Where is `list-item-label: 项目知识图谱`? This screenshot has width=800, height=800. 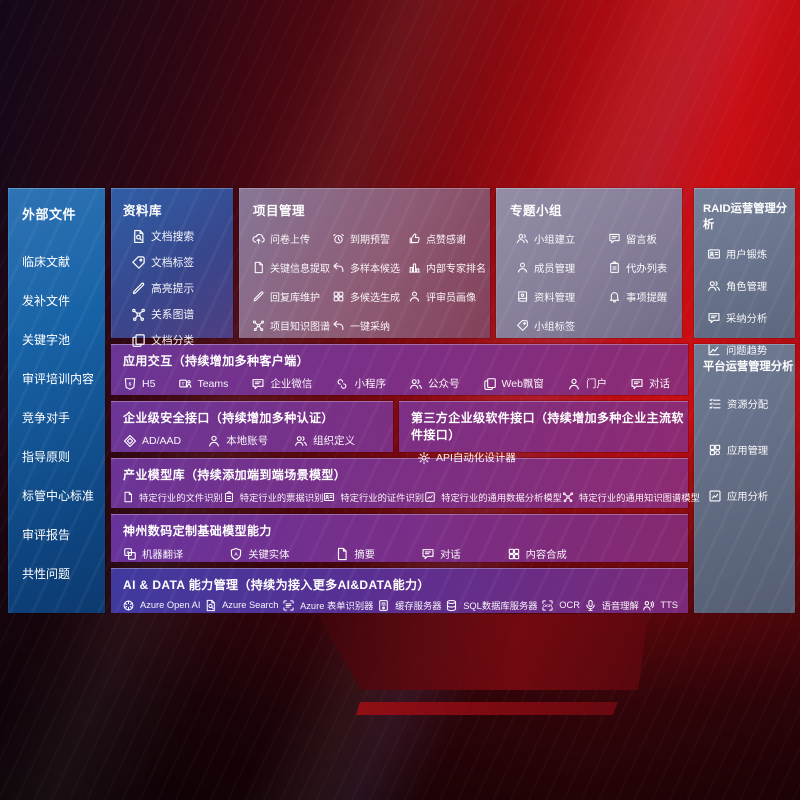 list-item-label: 项目知识图谱 is located at coordinates (300, 327).